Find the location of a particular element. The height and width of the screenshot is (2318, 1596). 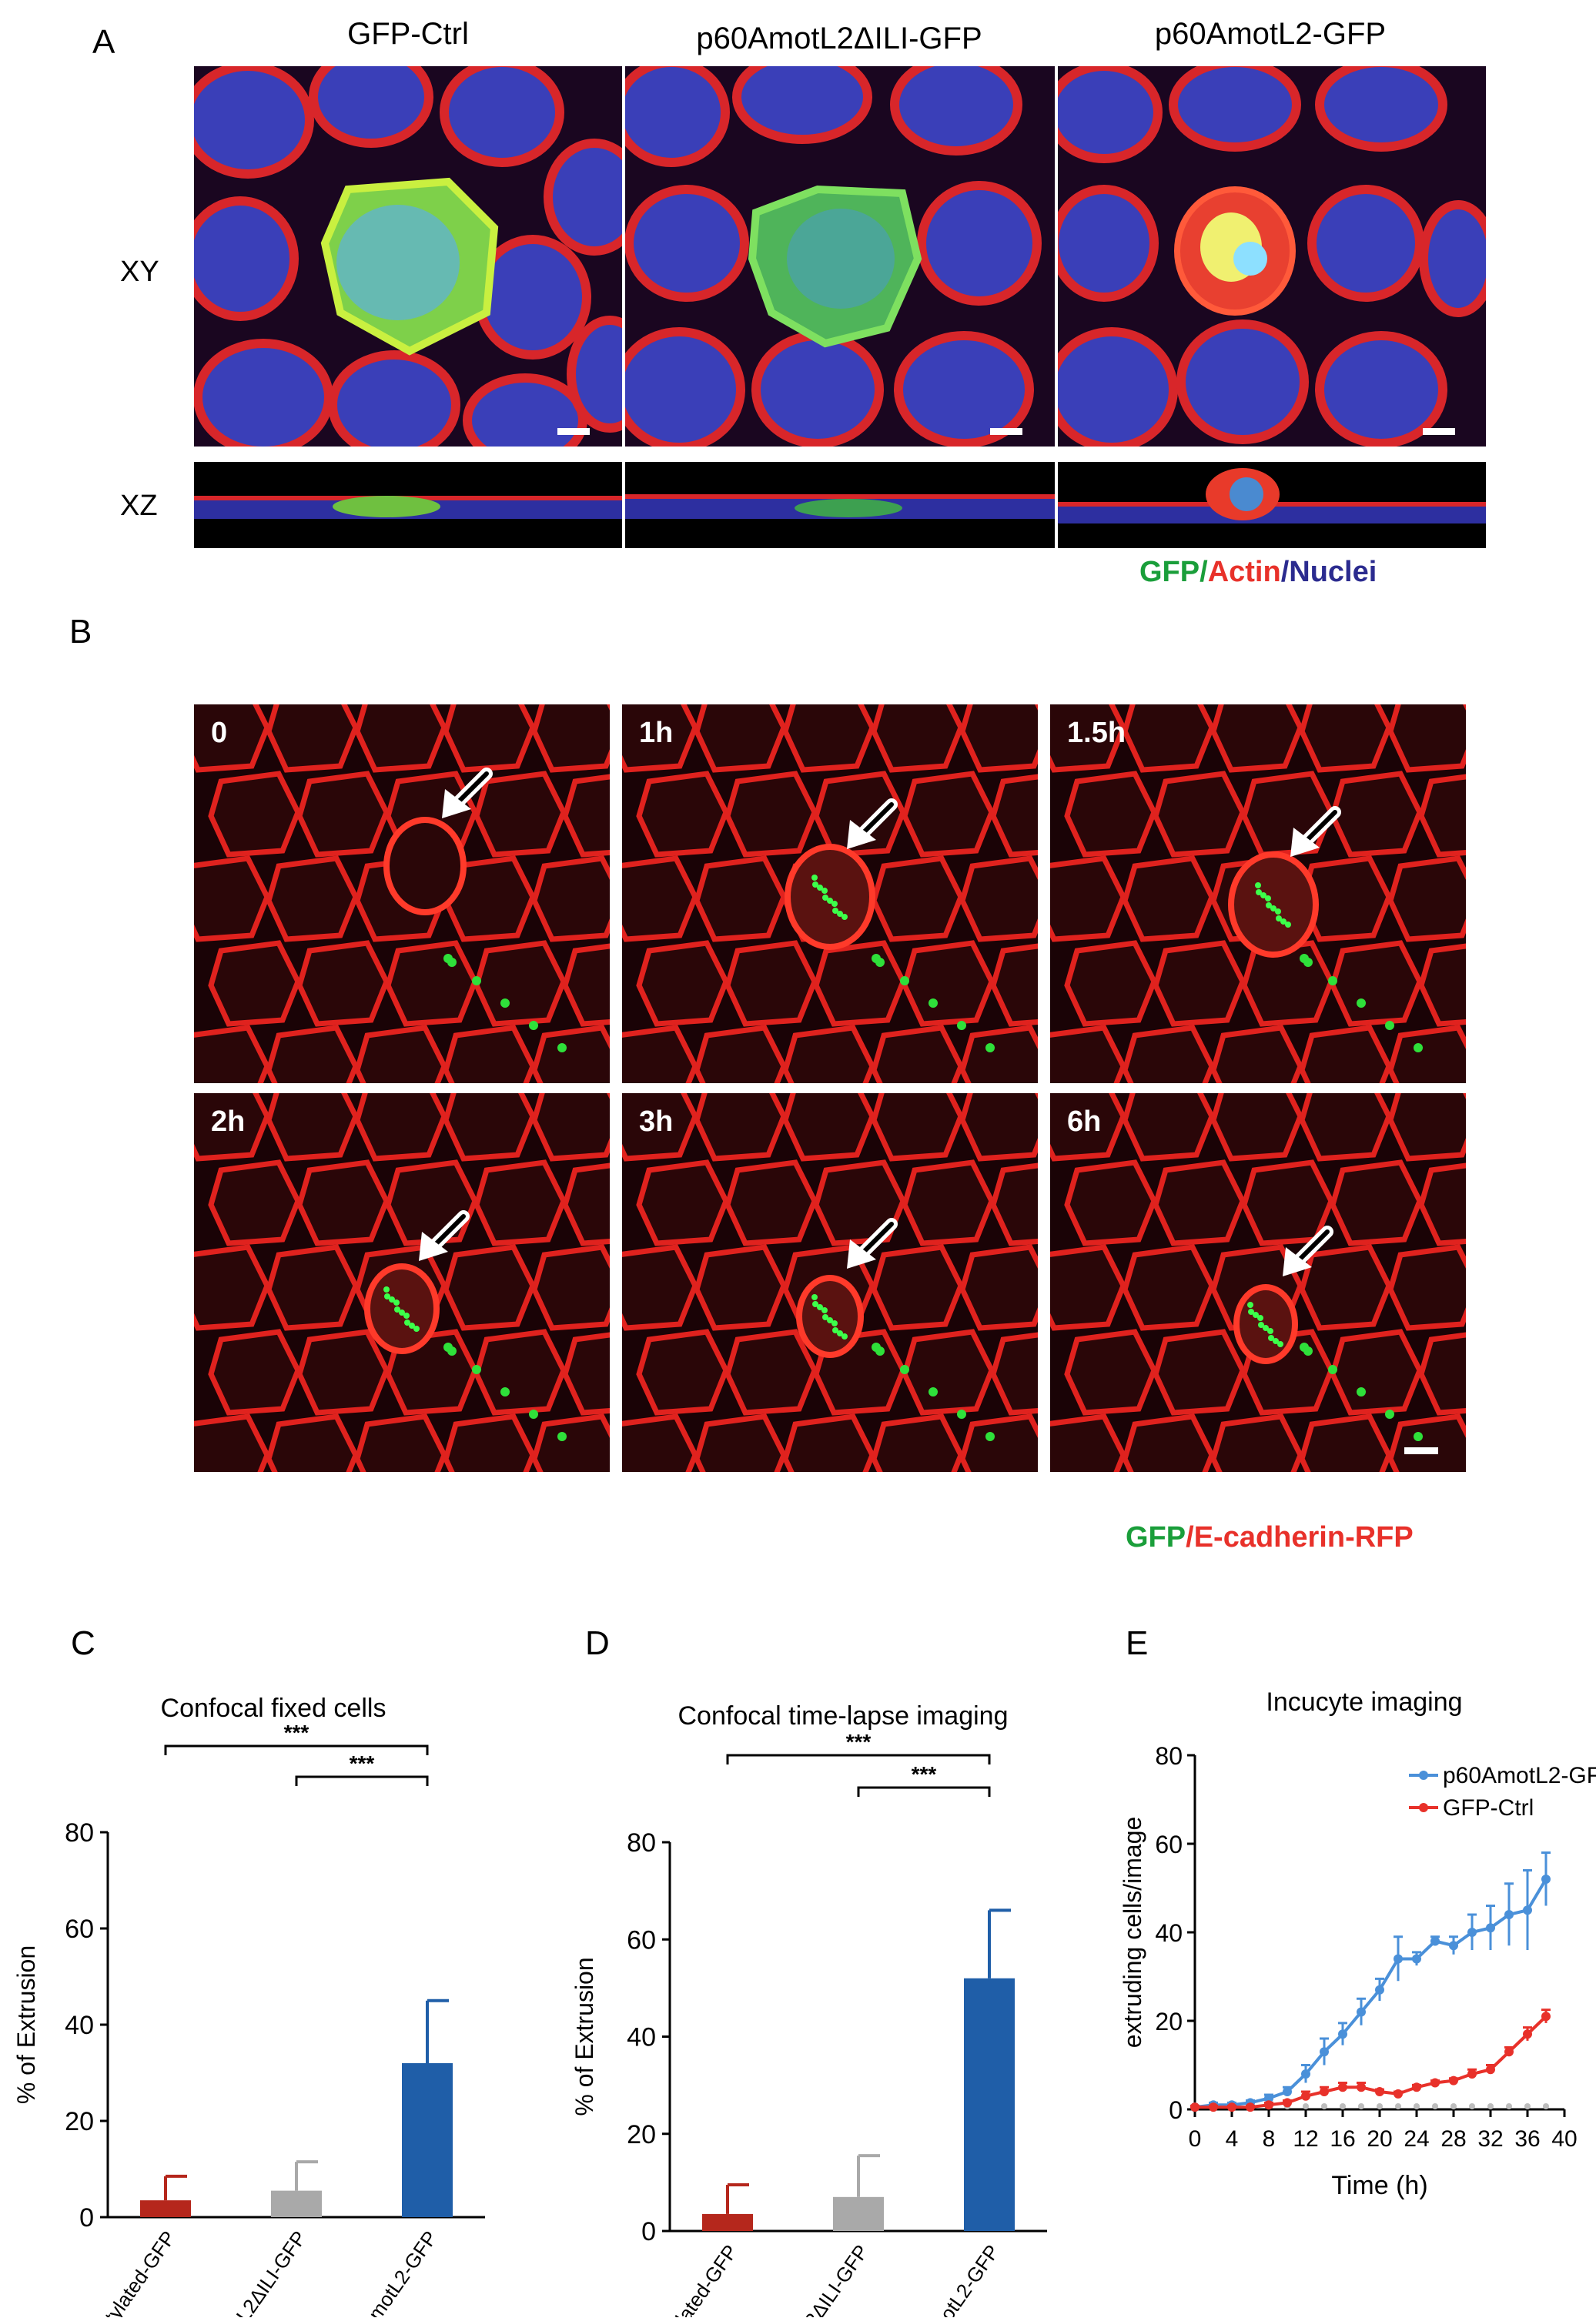

legend-ecadherin: E-cadherin-RFP is located at coordinates (1303, 1537).